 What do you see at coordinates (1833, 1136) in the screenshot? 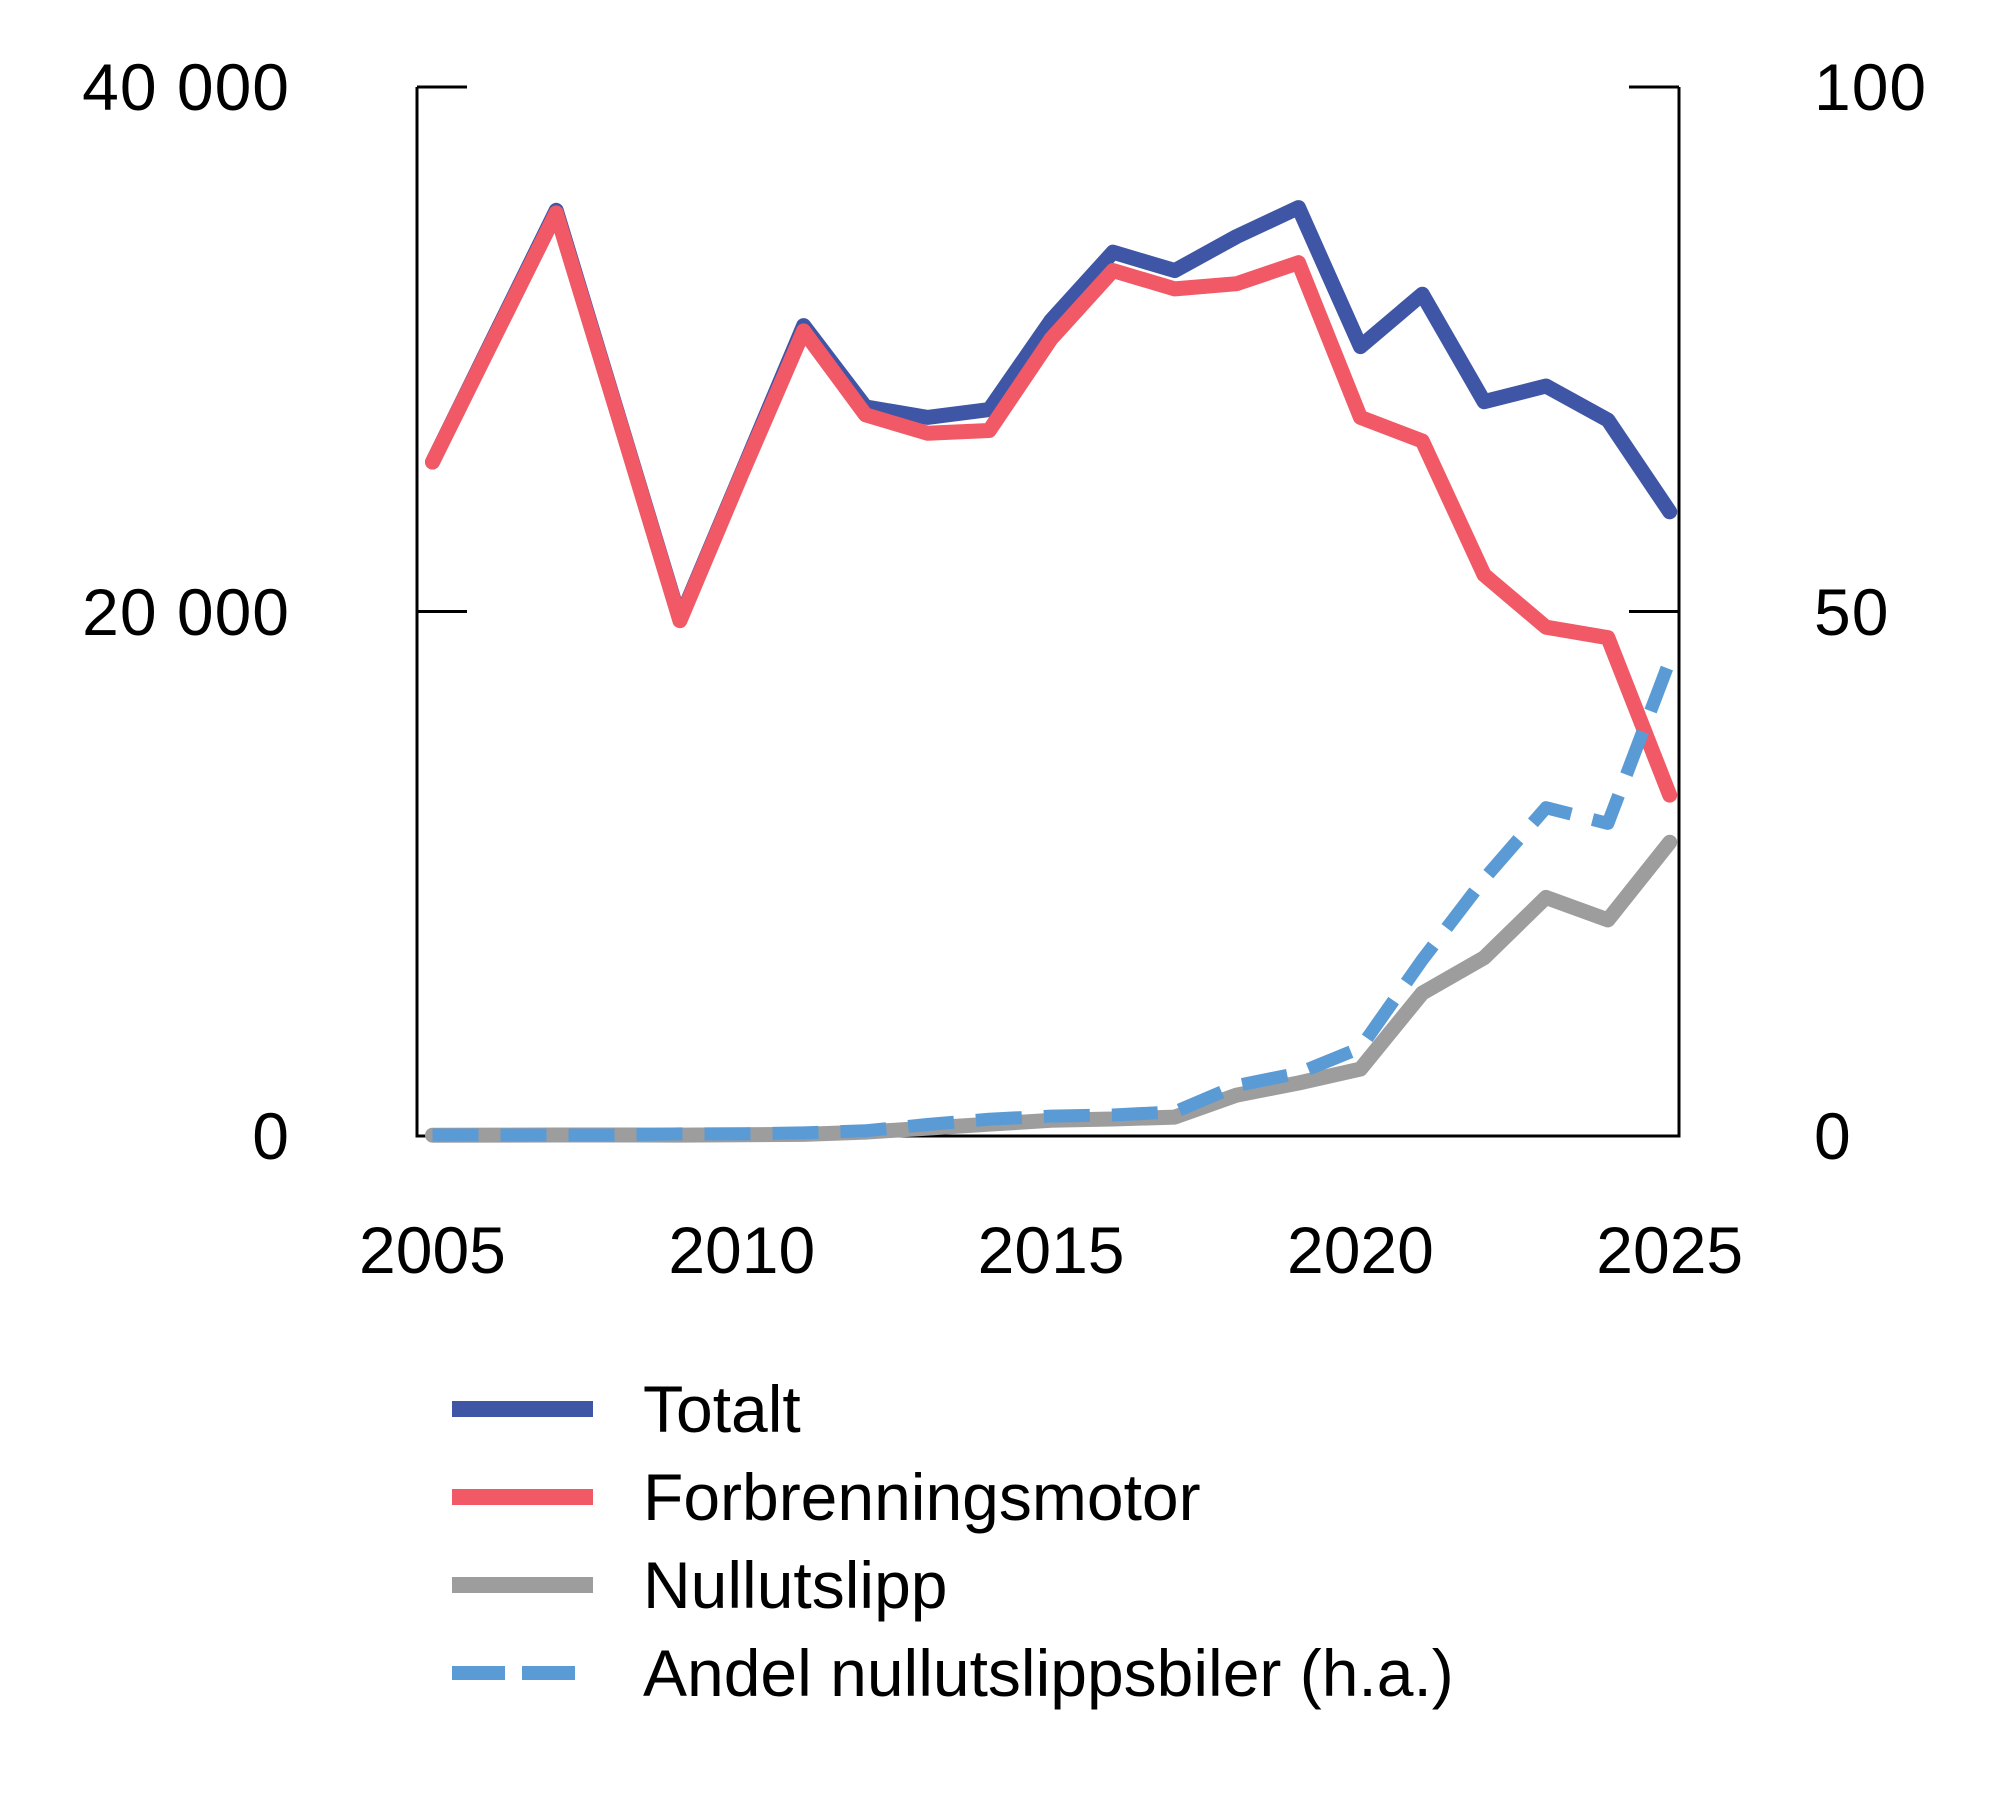
I see `y-axis-right-tick-label-0: 0` at bounding box center [1833, 1136].